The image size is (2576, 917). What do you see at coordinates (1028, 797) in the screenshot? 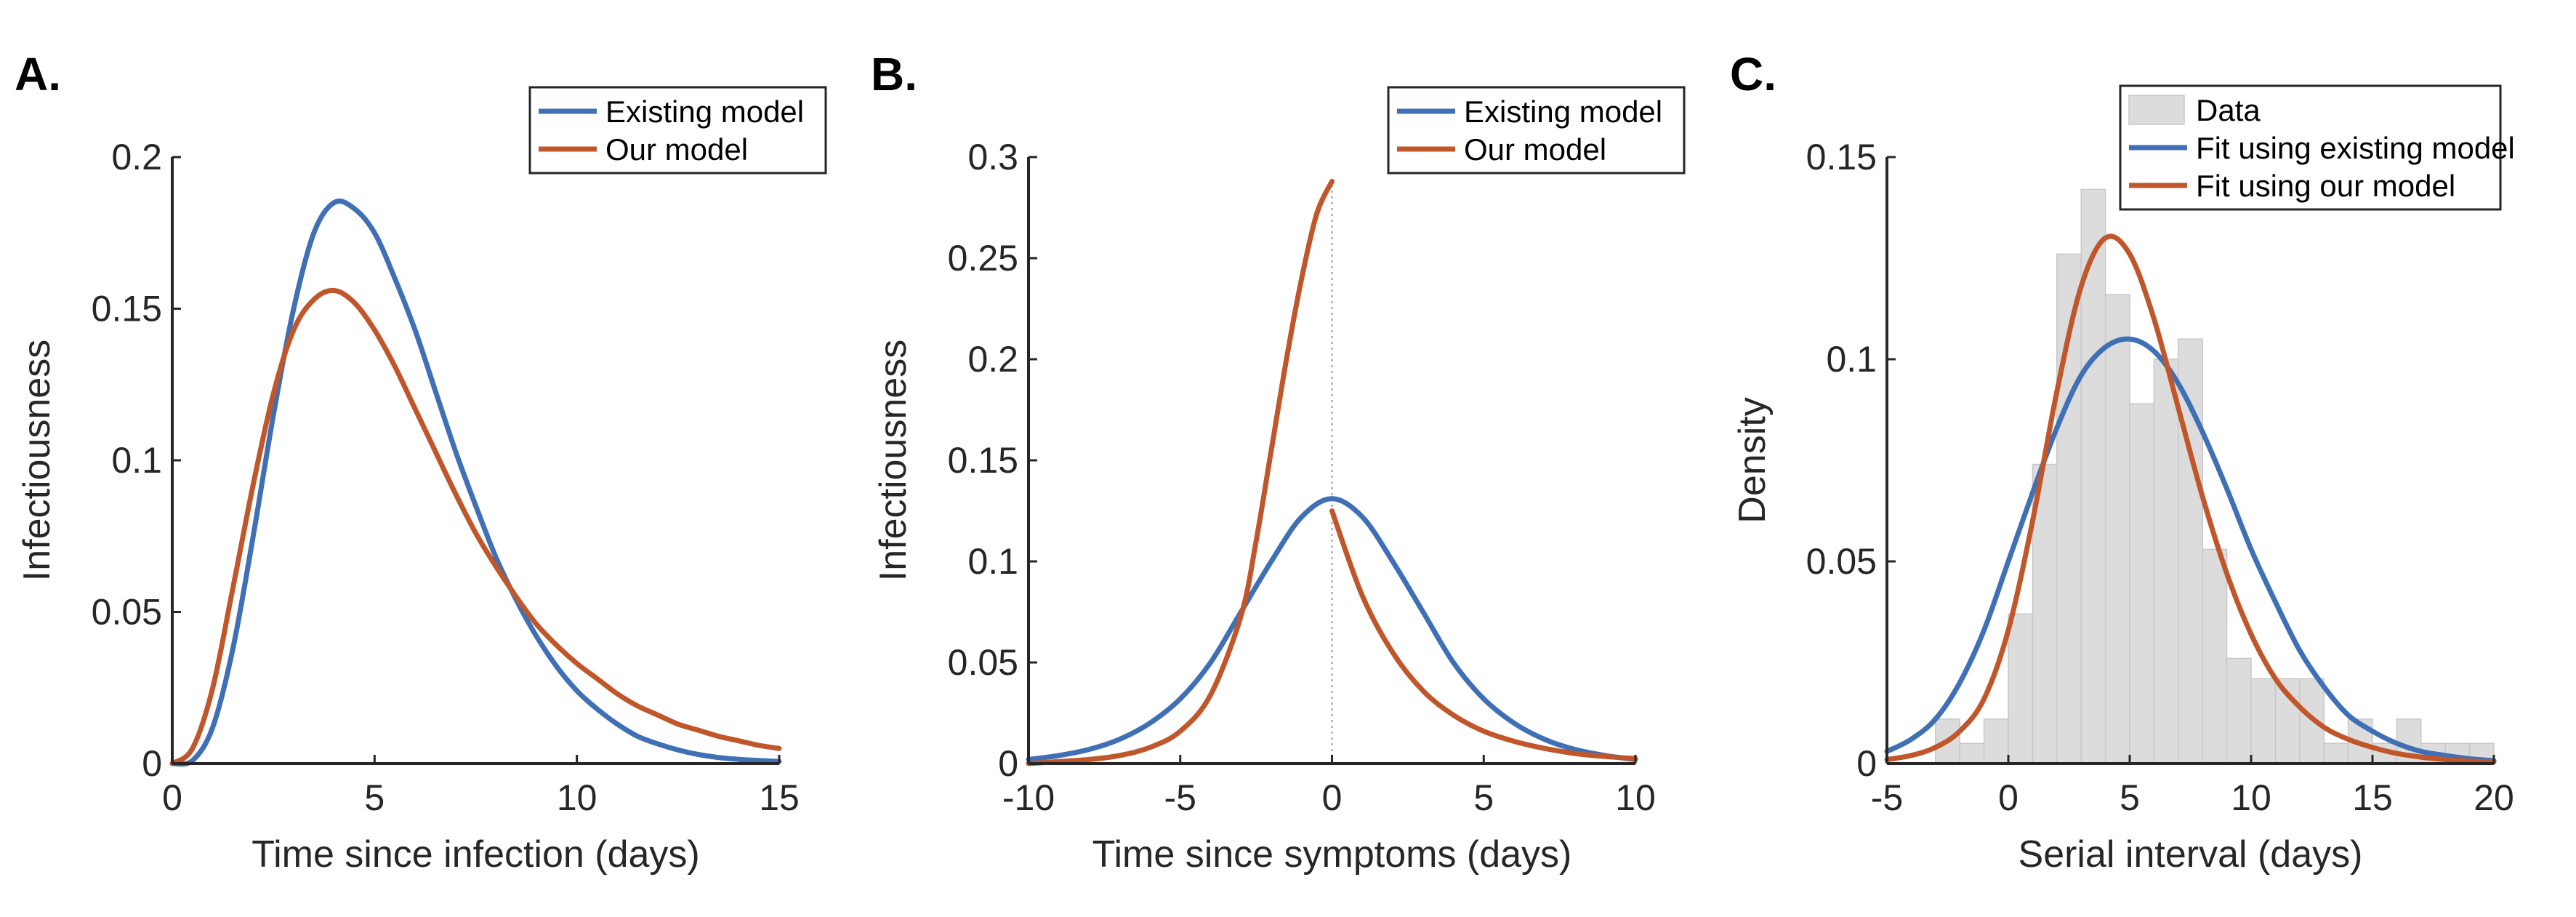
I see `x-tick-label: -10` at bounding box center [1028, 797].